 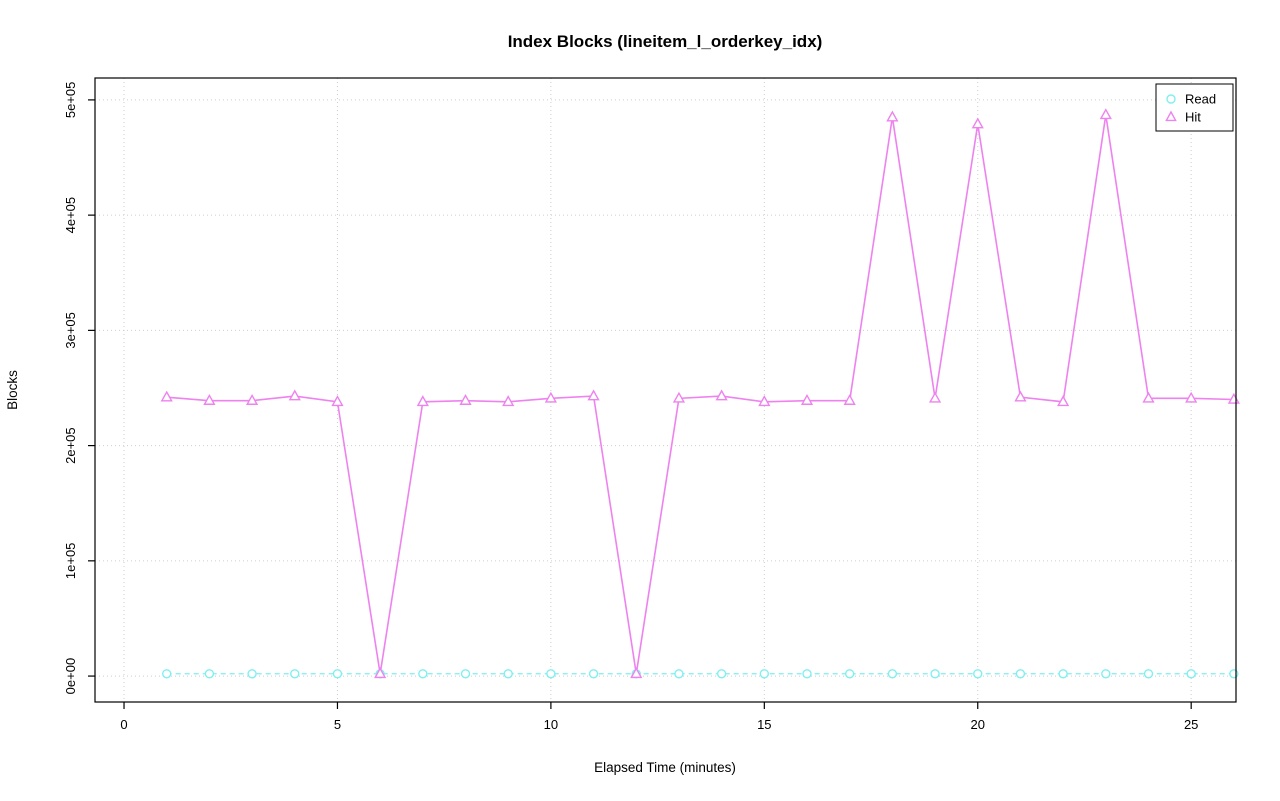 I want to click on y-tick-label: 0e+00, so click(x=70, y=676).